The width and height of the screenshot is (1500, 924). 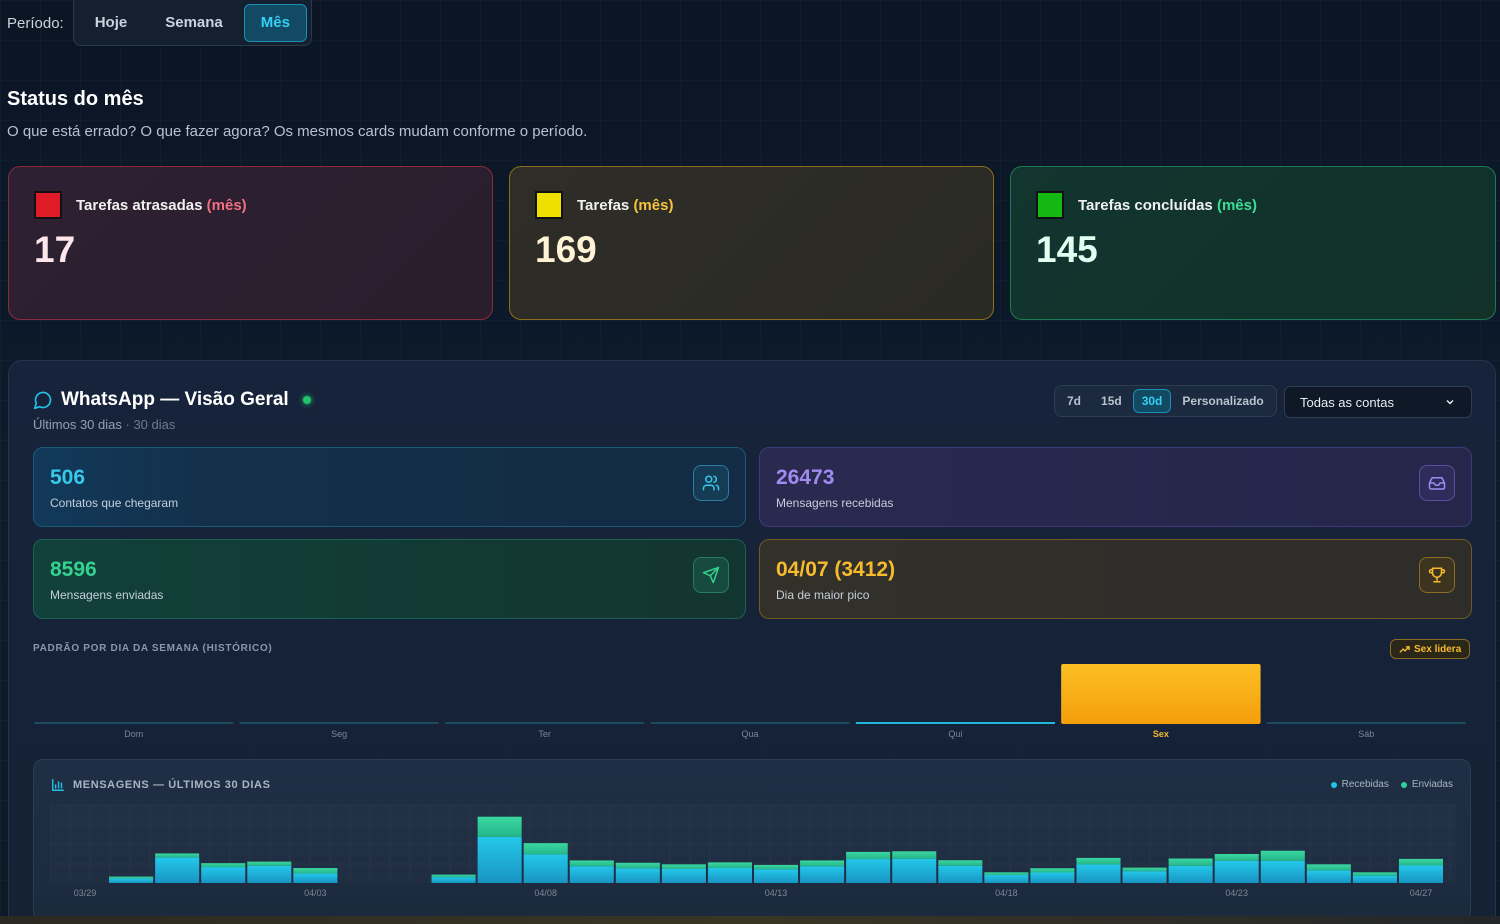 What do you see at coordinates (1152, 401) in the screenshot?
I see `range-button-30d: 30d` at bounding box center [1152, 401].